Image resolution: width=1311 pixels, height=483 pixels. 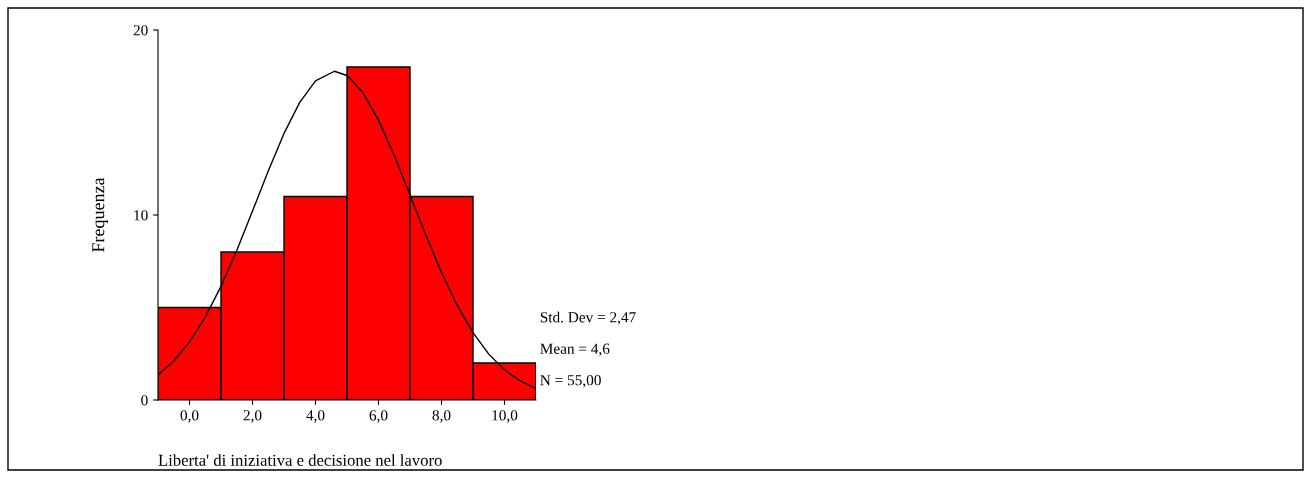 I want to click on y-axis-title: Frequenza, so click(x=100, y=215).